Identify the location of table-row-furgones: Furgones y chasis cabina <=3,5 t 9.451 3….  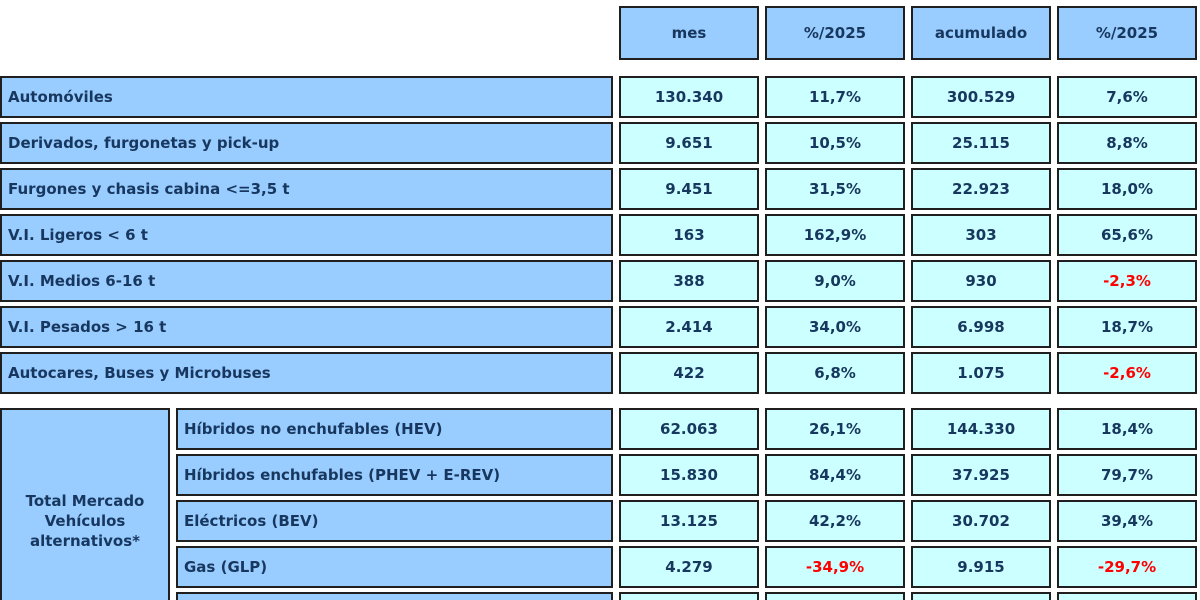
(598, 189).